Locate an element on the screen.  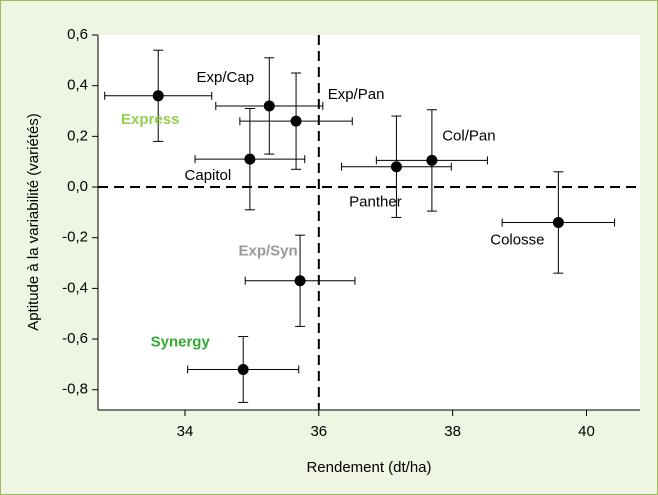
y-tick-label: -0,8 is located at coordinates (75, 389).